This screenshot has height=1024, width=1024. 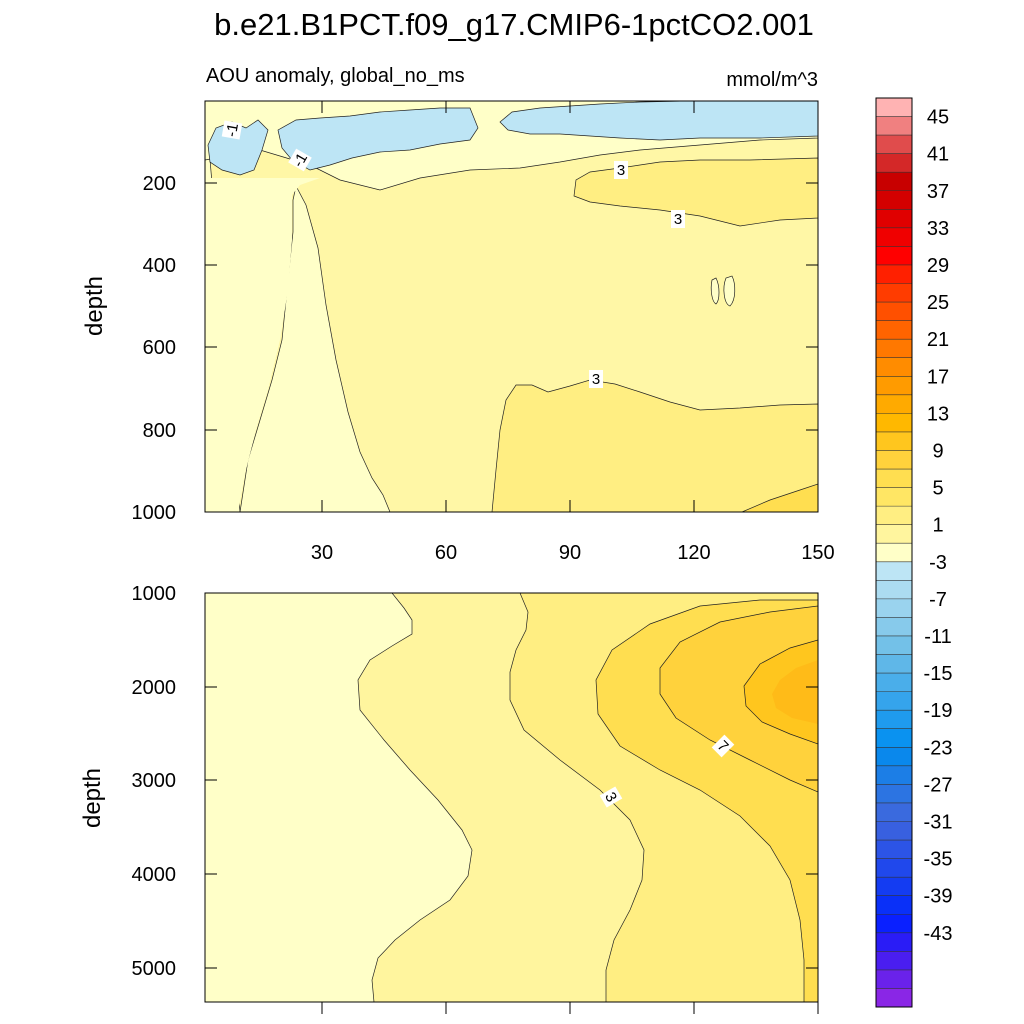 What do you see at coordinates (154, 513) in the screenshot?
I see `upper-y-tick-label: 1000` at bounding box center [154, 513].